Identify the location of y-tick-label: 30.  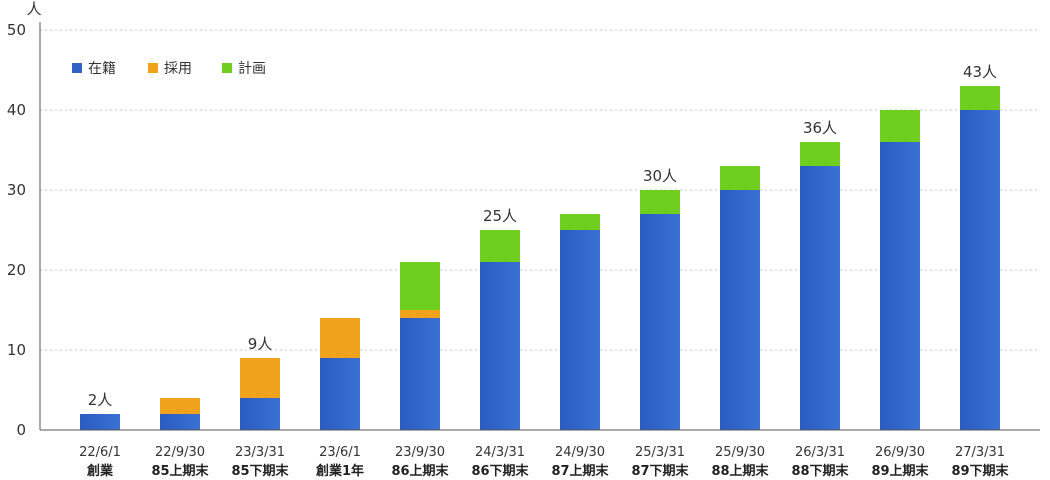
(16, 190).